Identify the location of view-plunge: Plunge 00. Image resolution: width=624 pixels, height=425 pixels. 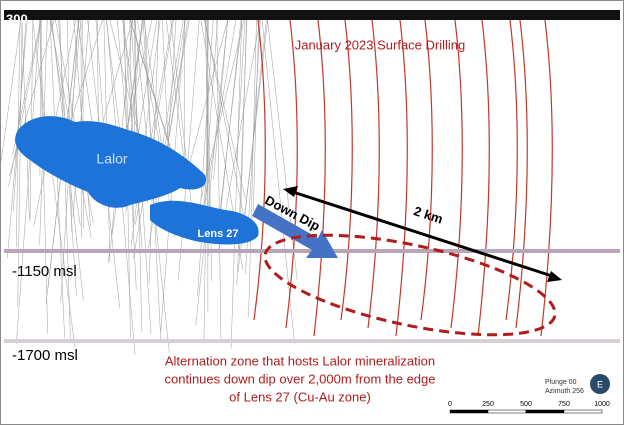
(561, 382).